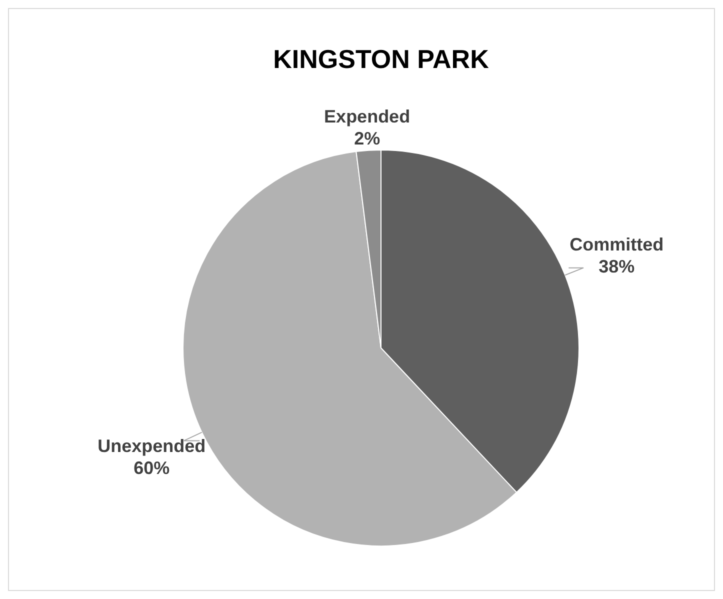 The height and width of the screenshot is (599, 723). Describe the element at coordinates (616, 266) in the screenshot. I see `data-label: 38%` at that location.